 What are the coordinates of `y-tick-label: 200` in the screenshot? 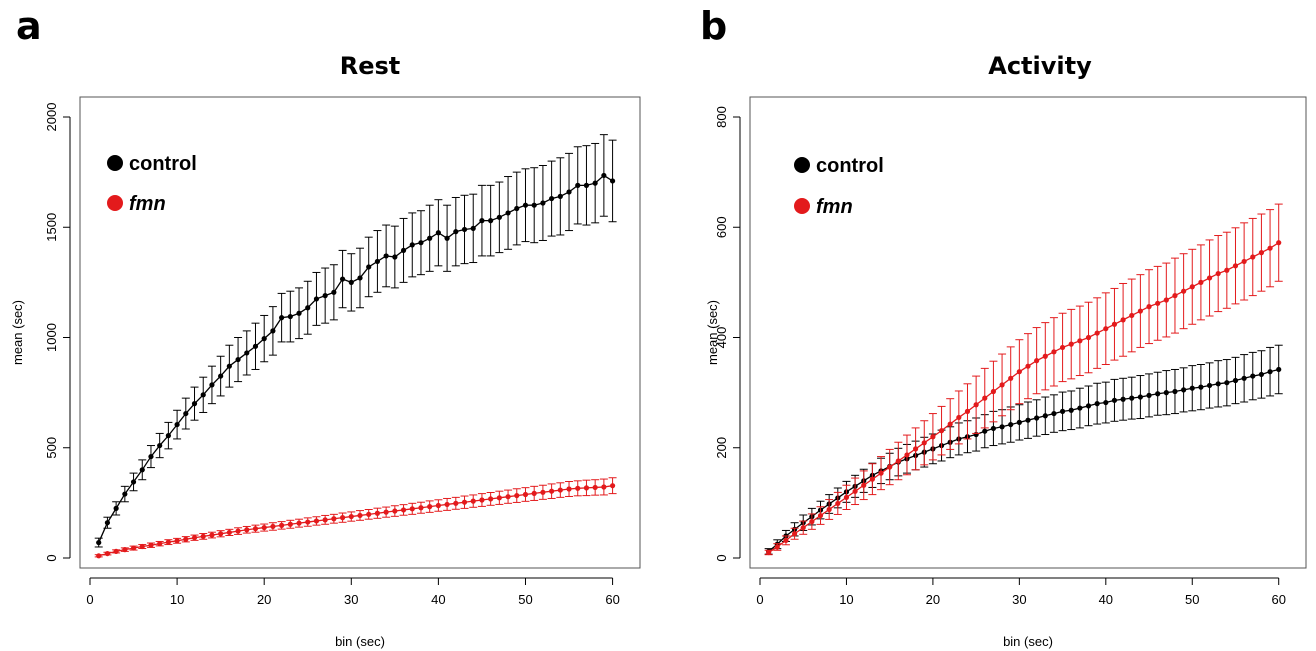 It's located at (721, 448).